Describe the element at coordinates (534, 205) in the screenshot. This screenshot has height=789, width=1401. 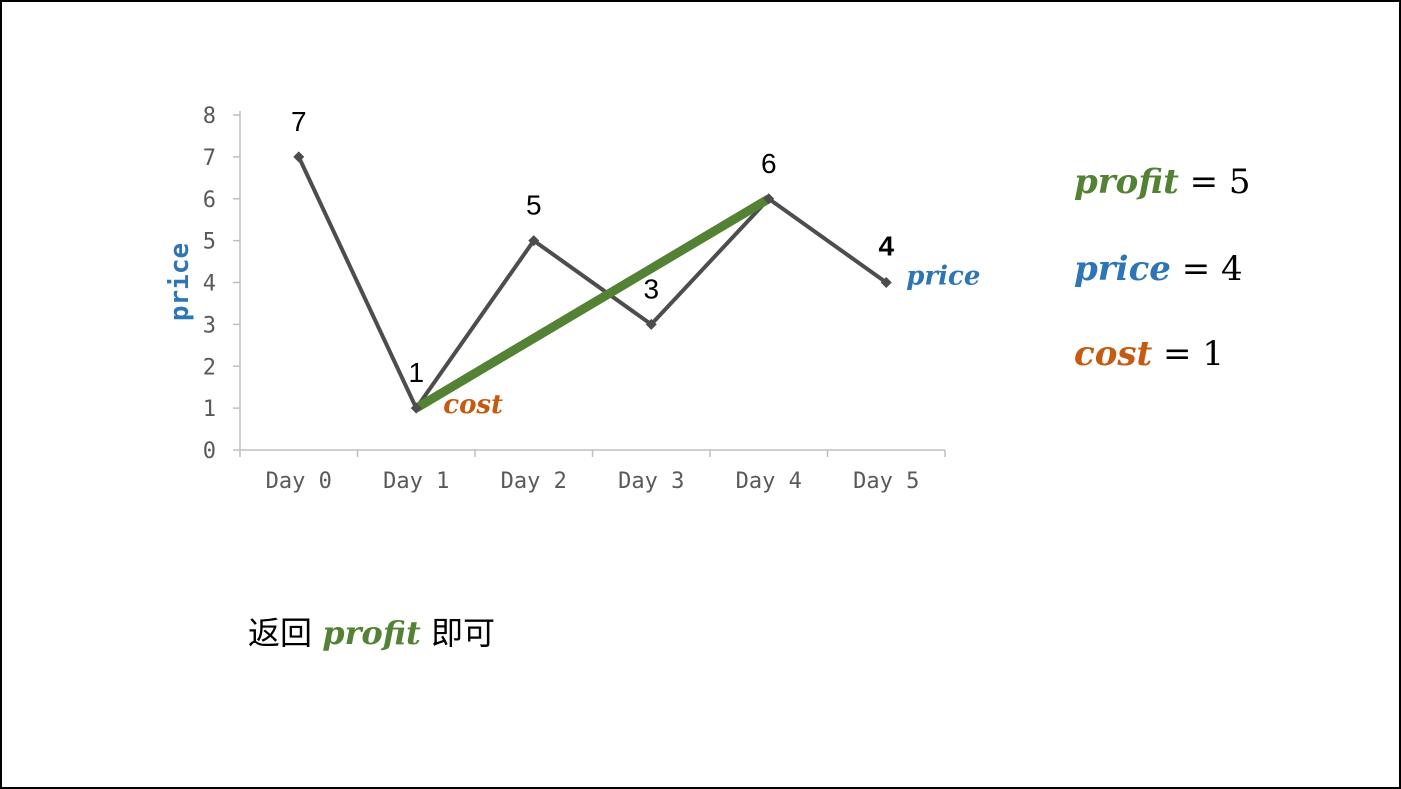
I see `data-label: 5` at that location.